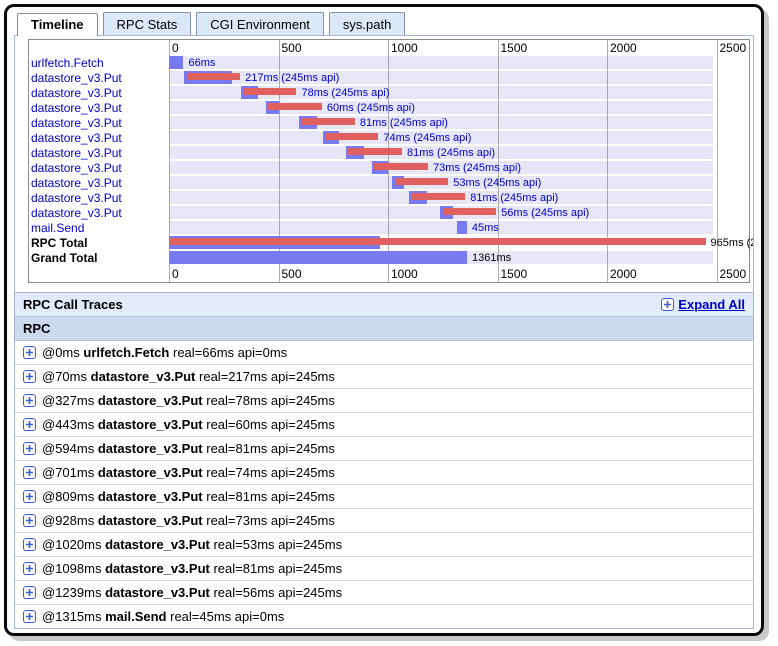 The height and width of the screenshot is (646, 778). What do you see at coordinates (267, 376) in the screenshot?
I see `trace-detail: real=217ms api=245ms` at bounding box center [267, 376].